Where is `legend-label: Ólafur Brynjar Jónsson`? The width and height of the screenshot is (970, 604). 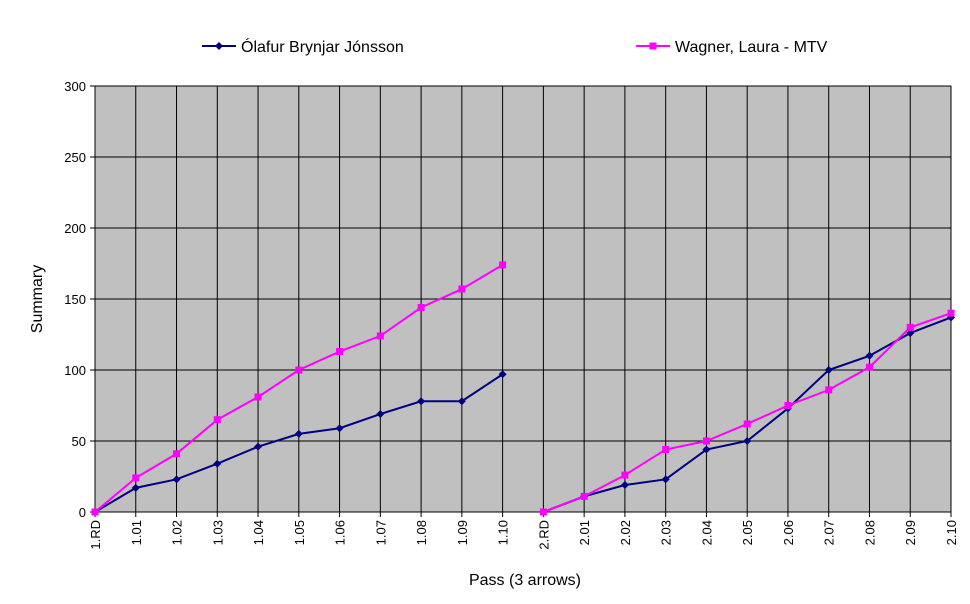 legend-label: Ólafur Brynjar Jónsson is located at coordinates (322, 46).